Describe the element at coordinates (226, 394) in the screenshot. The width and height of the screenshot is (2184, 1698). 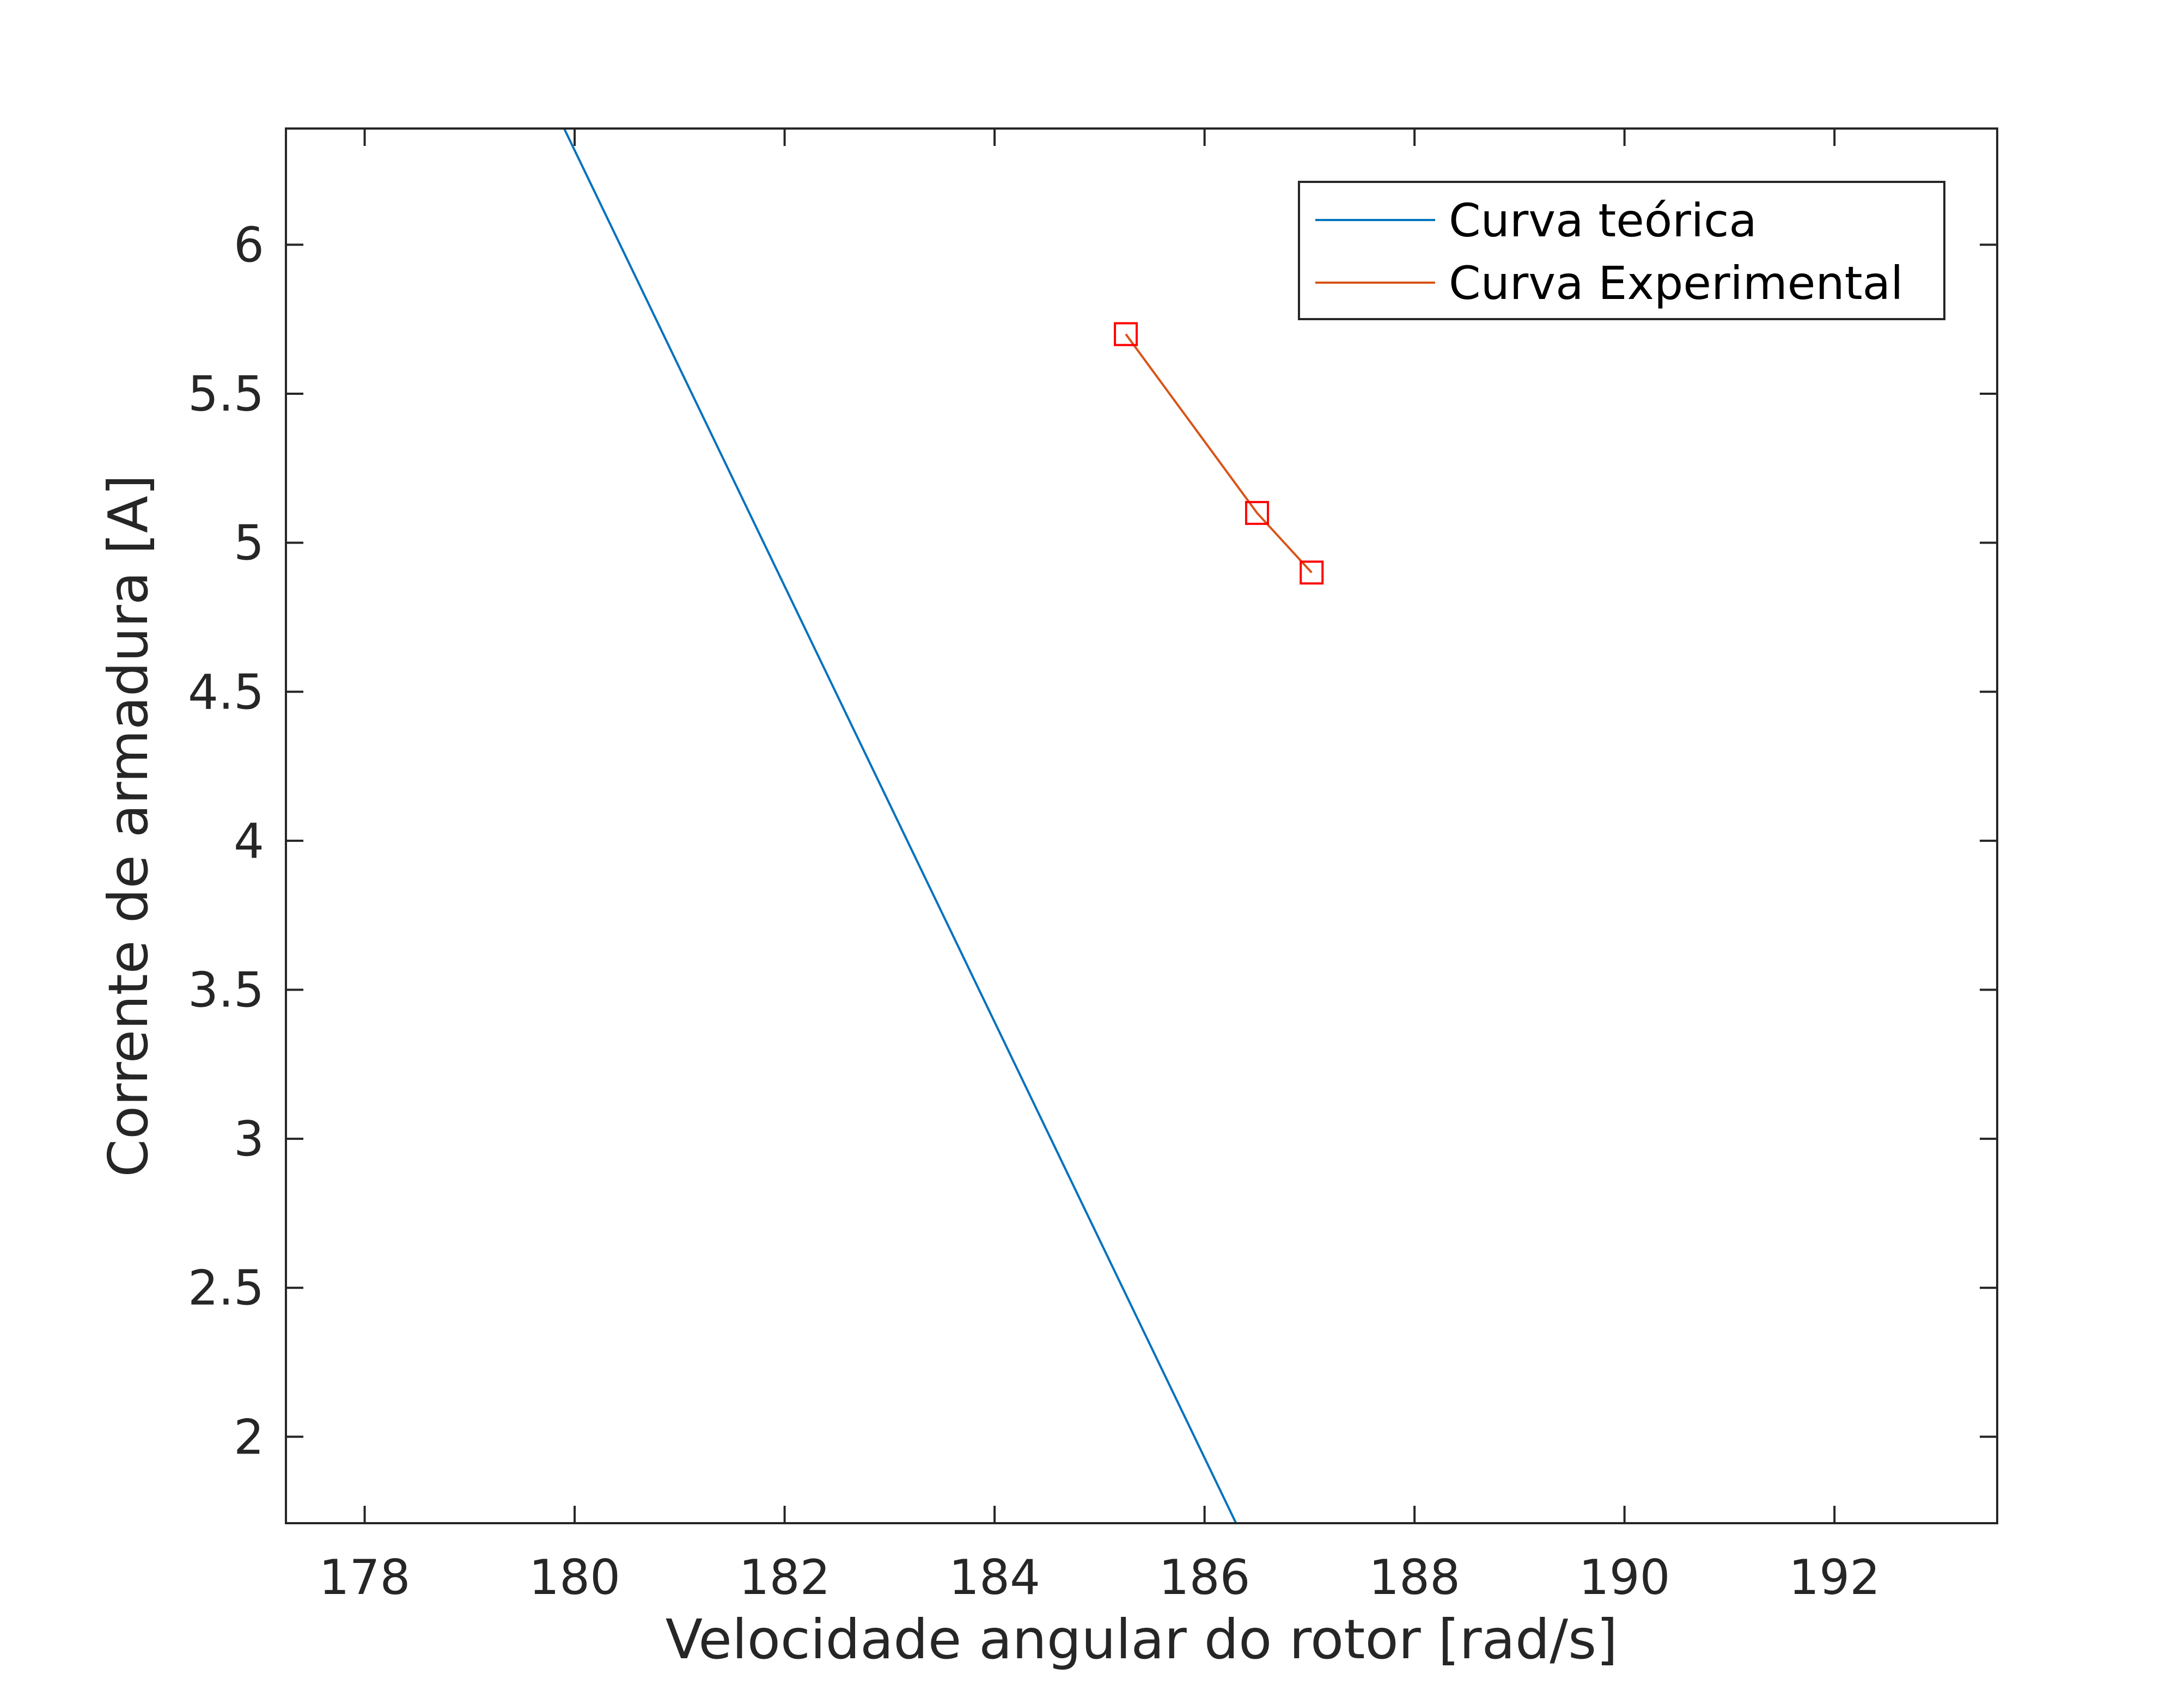
I see `y-tick-label: 5.5` at that location.